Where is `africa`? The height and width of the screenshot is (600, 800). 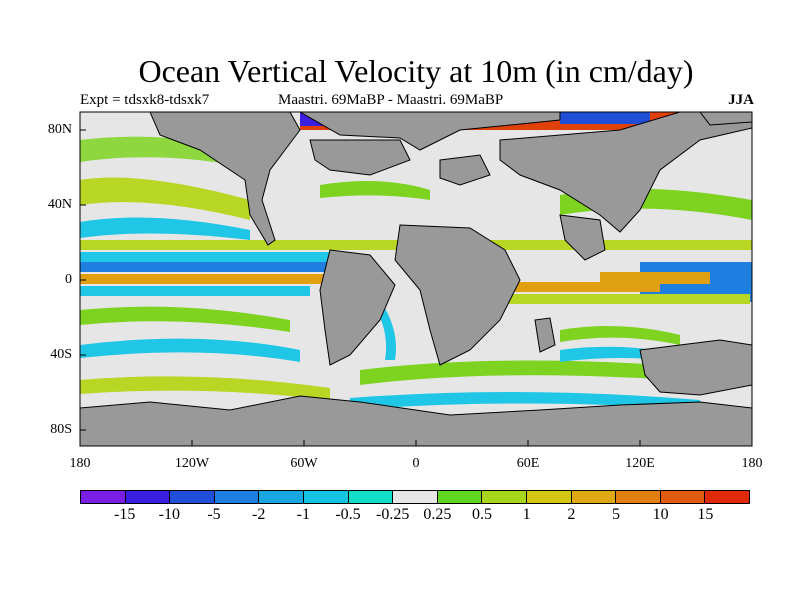 africa is located at coordinates (457, 295).